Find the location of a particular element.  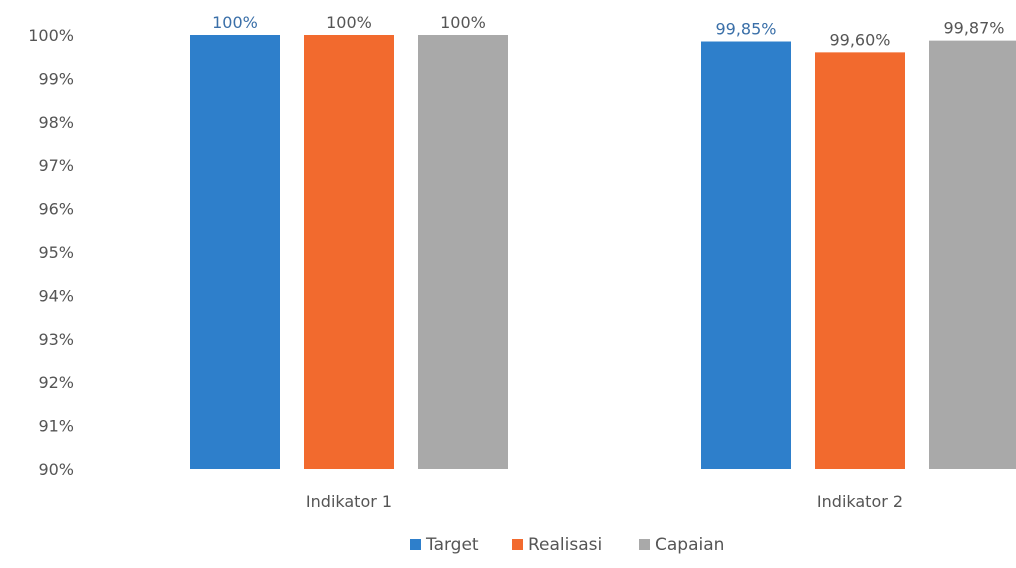

legend-swatch-capaian is located at coordinates (644, 544).